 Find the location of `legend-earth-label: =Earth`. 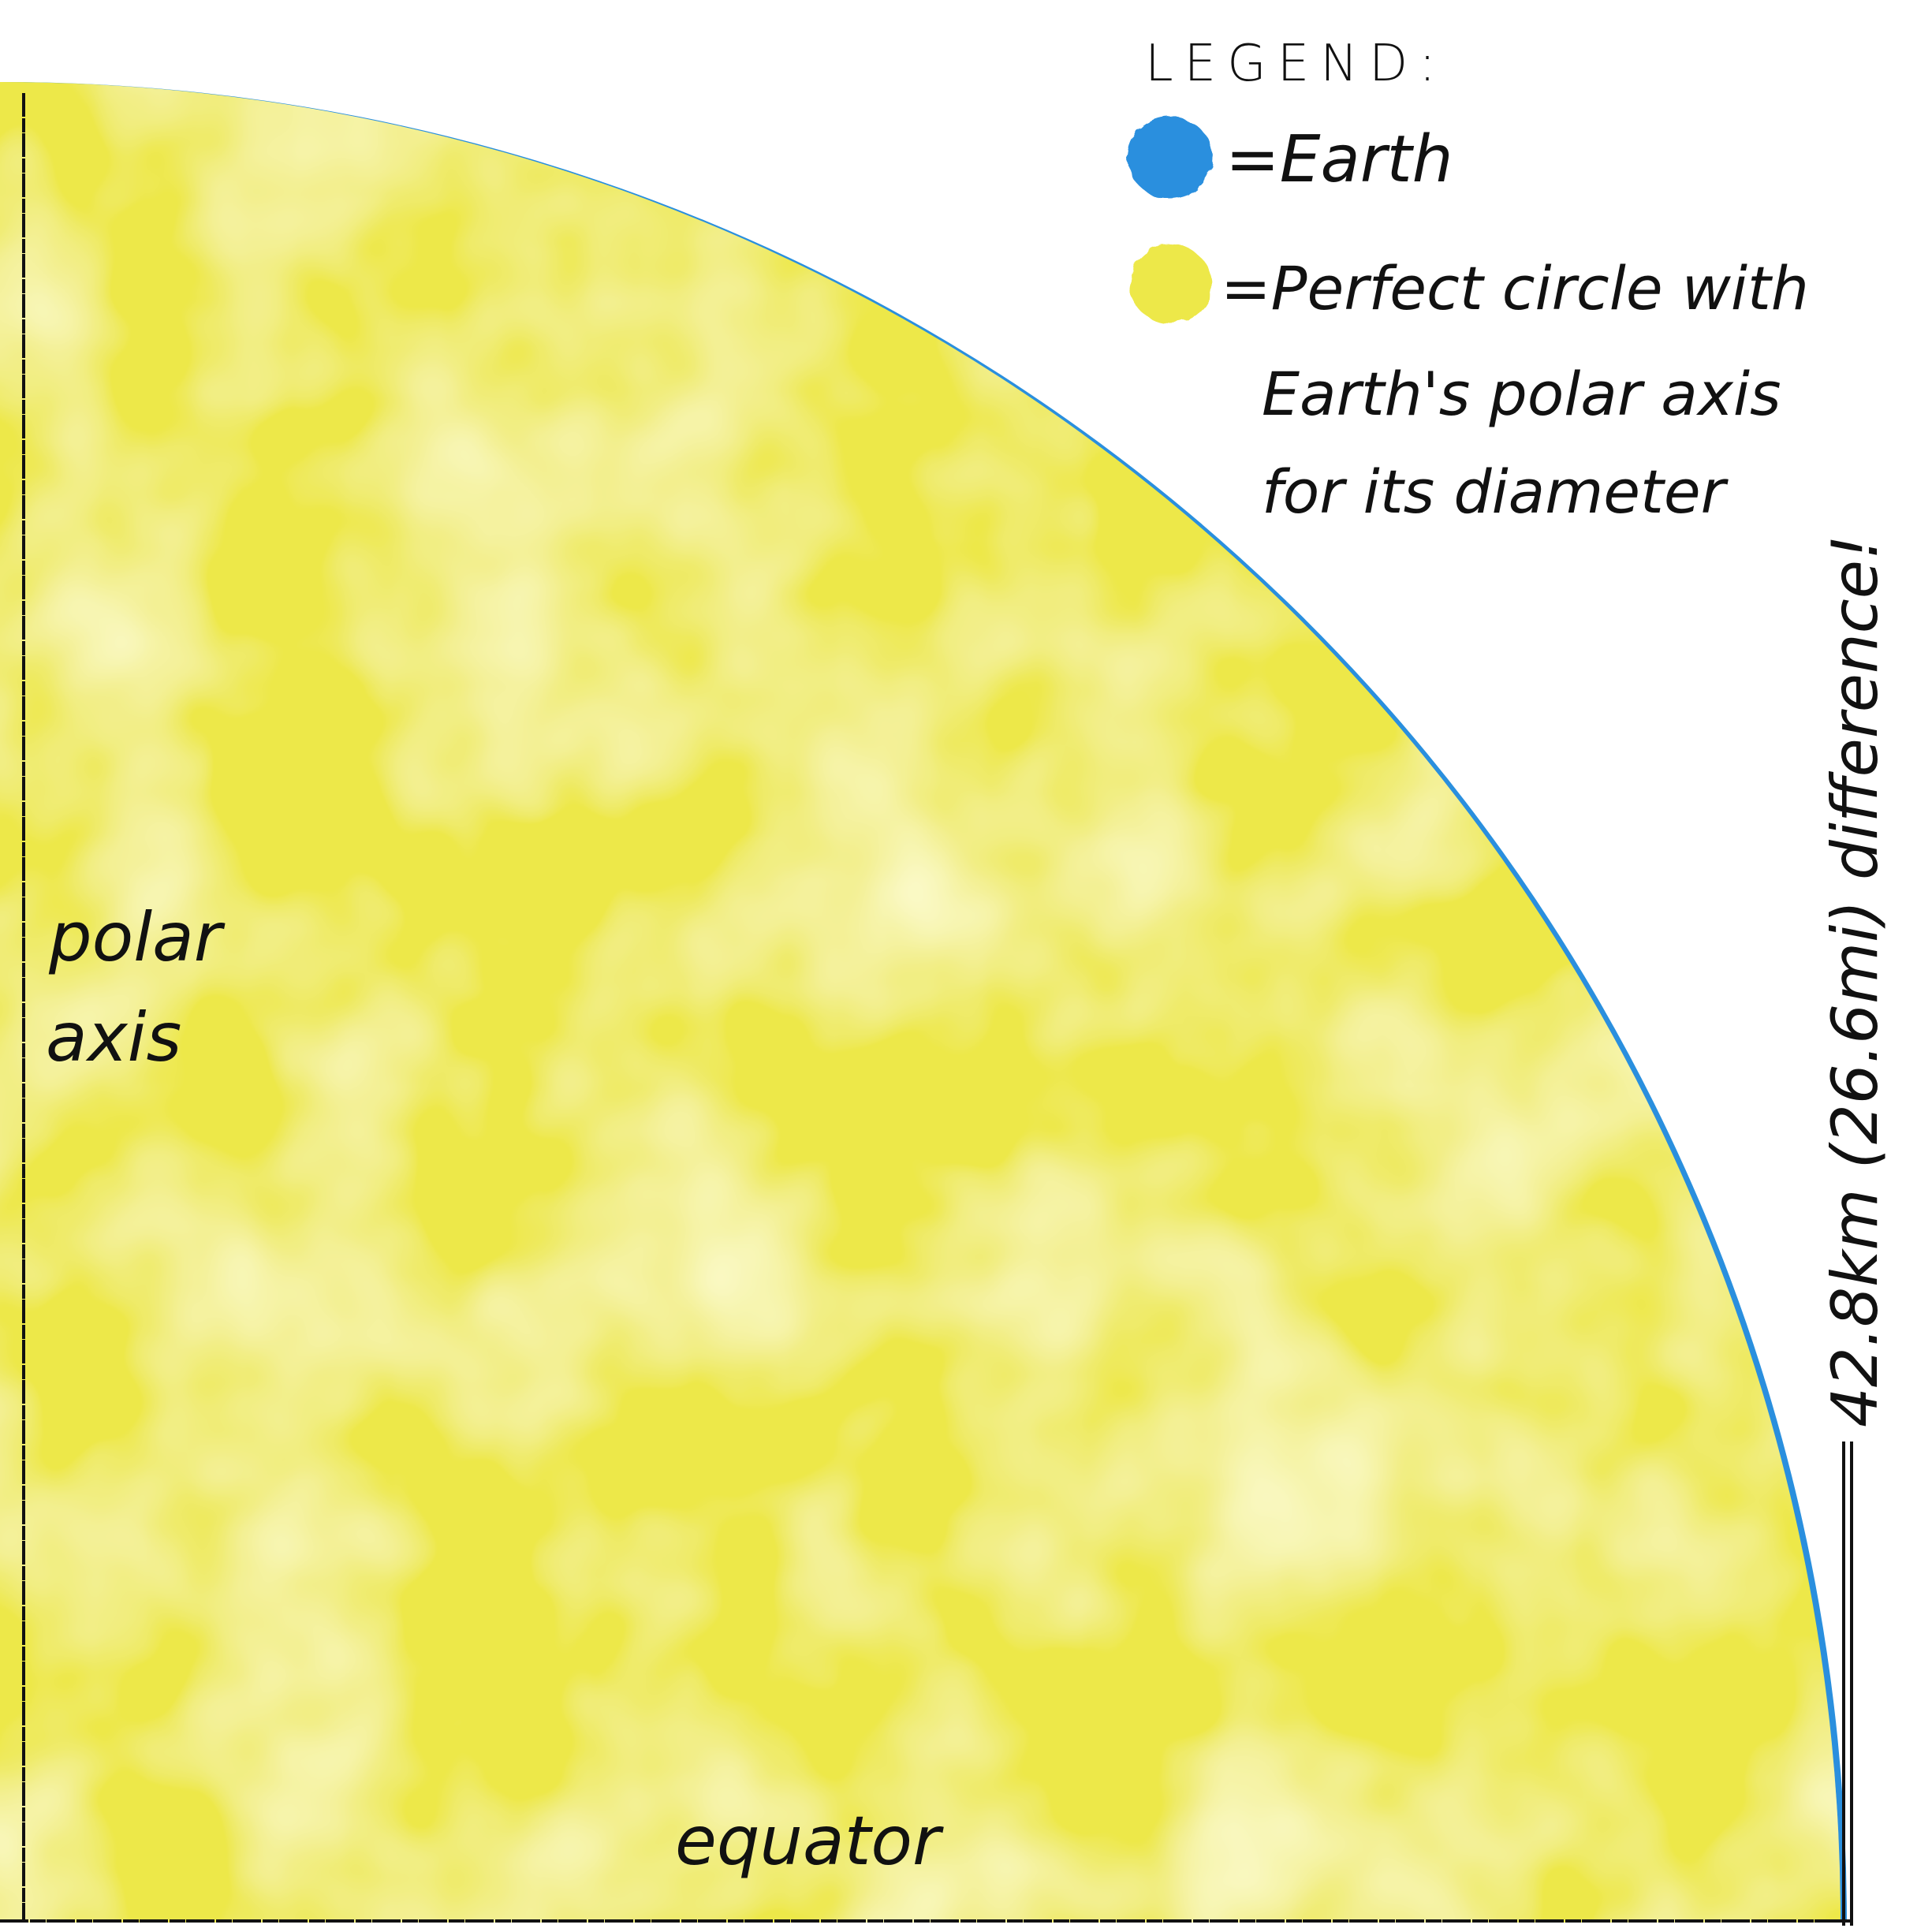

legend-earth-label: =Earth is located at coordinates (1339, 159).